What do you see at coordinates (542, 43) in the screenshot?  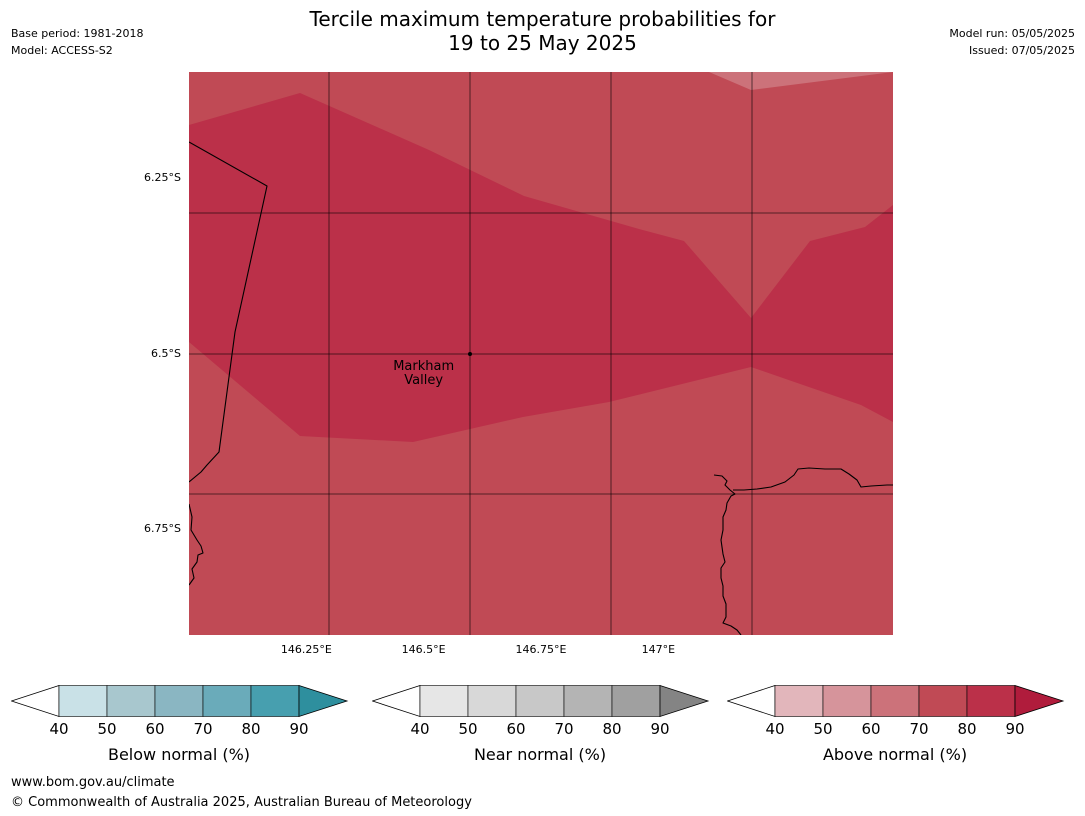 I see `map-title-line2: 19 to 25 May 2025` at bounding box center [542, 43].